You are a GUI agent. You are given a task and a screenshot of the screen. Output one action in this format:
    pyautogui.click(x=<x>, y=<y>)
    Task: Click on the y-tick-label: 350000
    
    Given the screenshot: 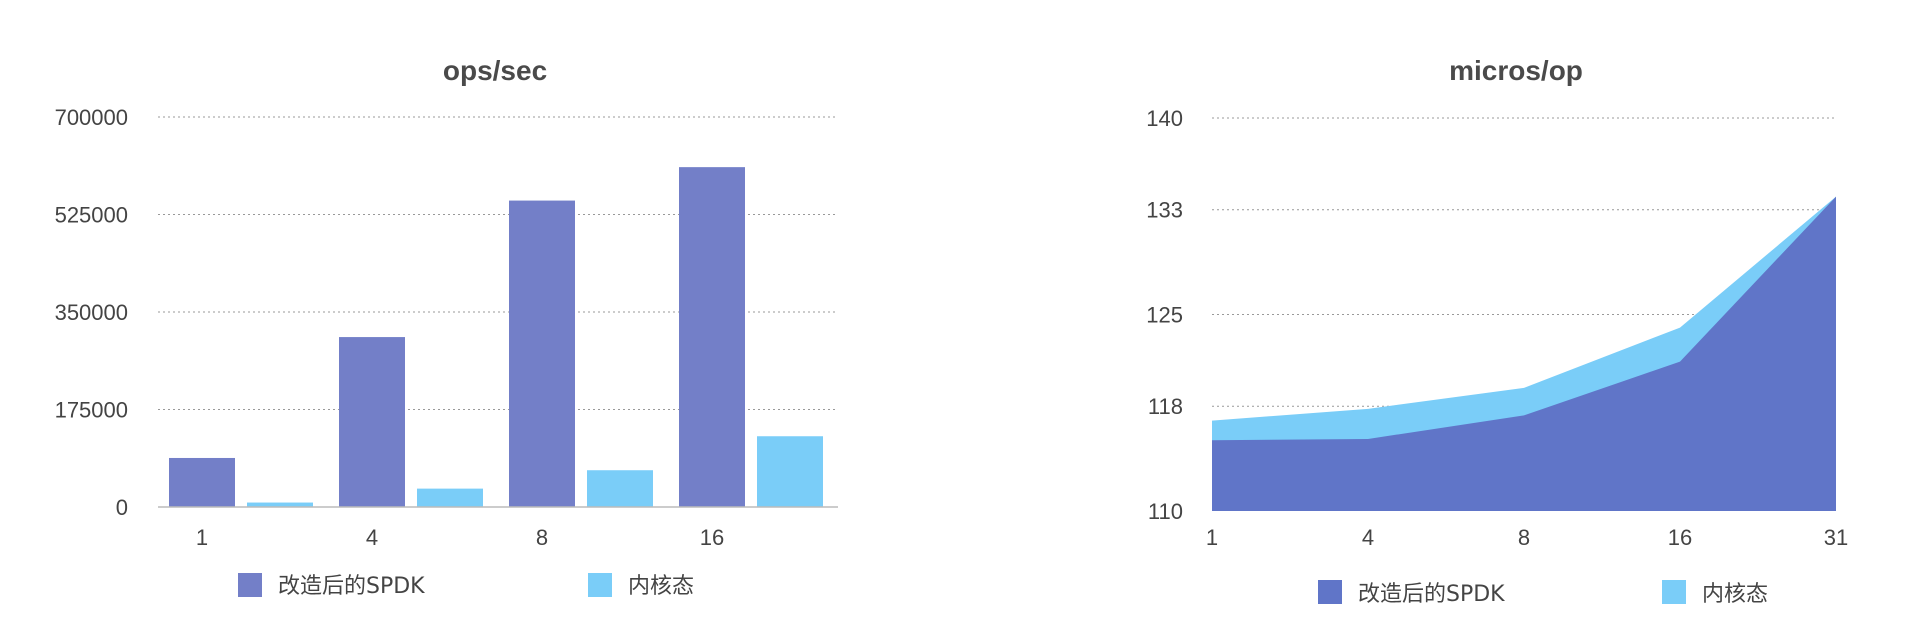 What is the action you would take?
    pyautogui.click(x=91, y=312)
    